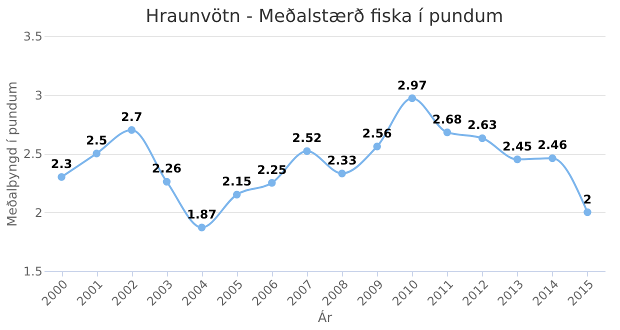  I want to click on data-label: 2.5, so click(97, 141).